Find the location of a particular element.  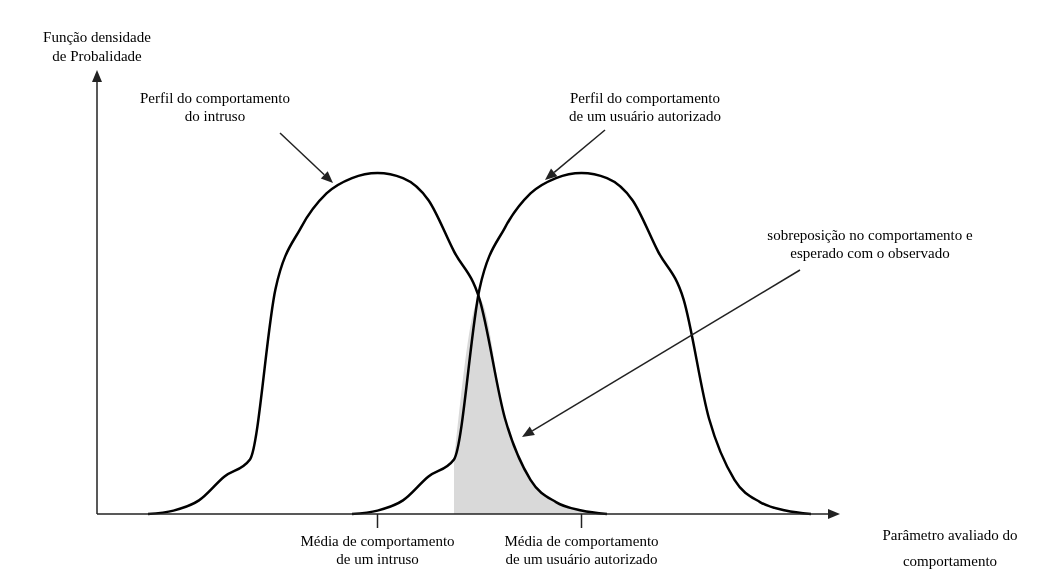

text: Perfil do comportamento de um usuário autorizado is located at coordinates (645, 107).